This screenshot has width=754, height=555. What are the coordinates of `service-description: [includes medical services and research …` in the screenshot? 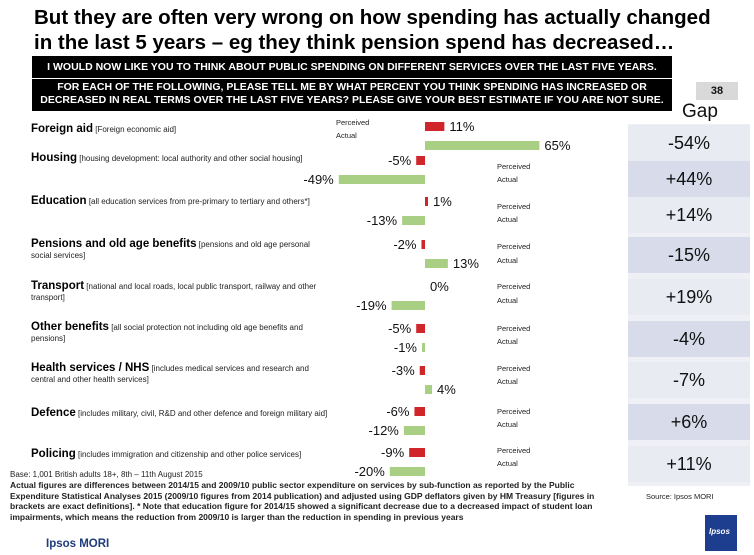 It's located at (170, 374).